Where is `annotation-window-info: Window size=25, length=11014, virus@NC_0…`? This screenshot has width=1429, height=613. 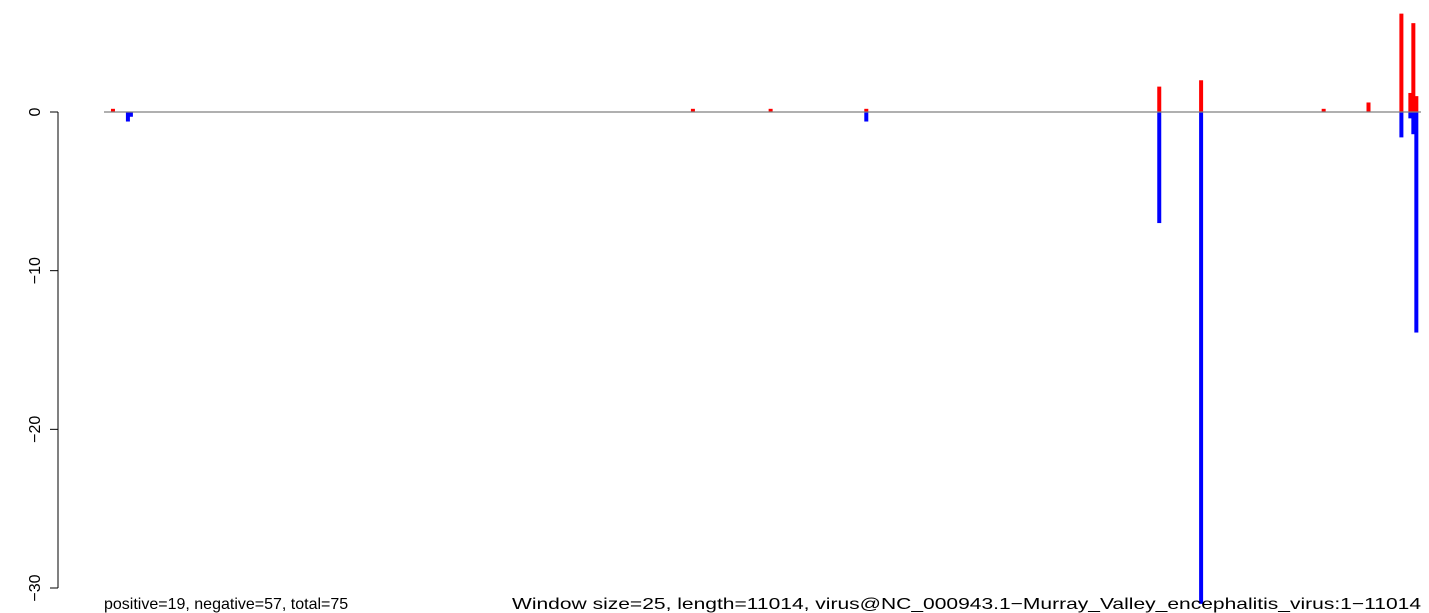 annotation-window-info: Window size=25, length=11014, virus@NC_0… is located at coordinates (966, 604).